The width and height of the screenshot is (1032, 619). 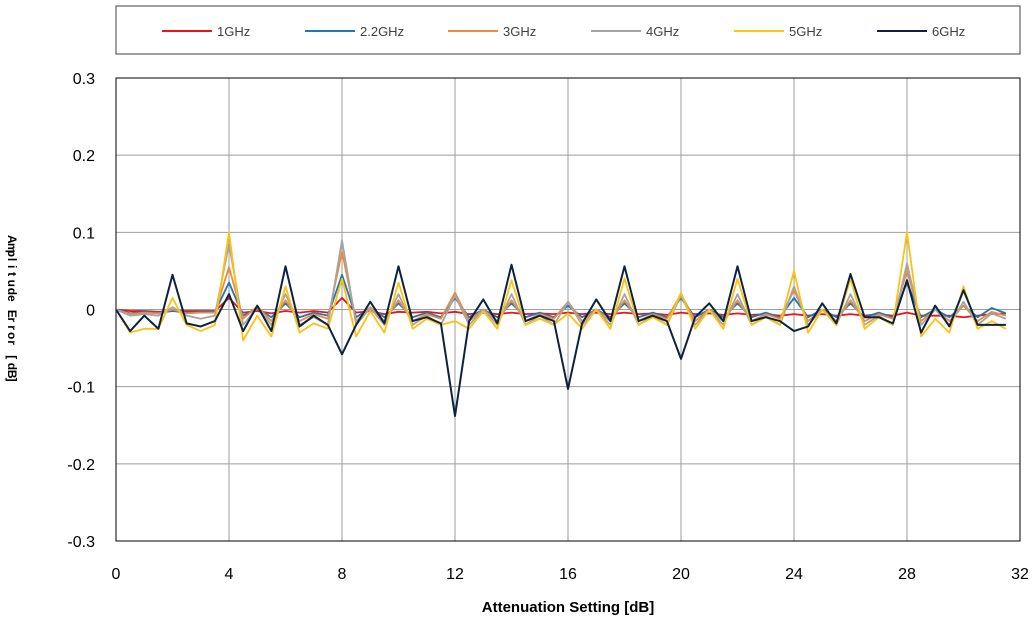 What do you see at coordinates (84, 233) in the screenshot?
I see `y-tick-label: 0.1` at bounding box center [84, 233].